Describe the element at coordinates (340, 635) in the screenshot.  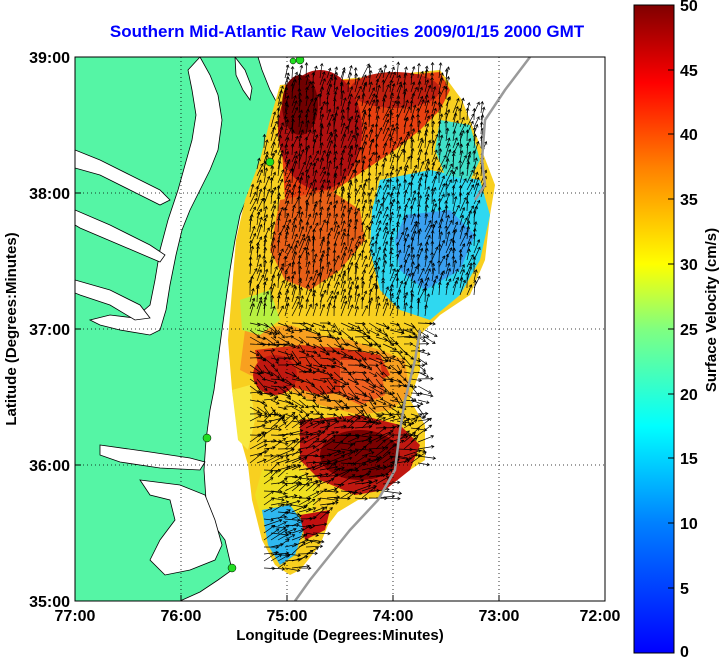
I see `x-axis-label: Longitude (Degrees:Minutes)` at that location.